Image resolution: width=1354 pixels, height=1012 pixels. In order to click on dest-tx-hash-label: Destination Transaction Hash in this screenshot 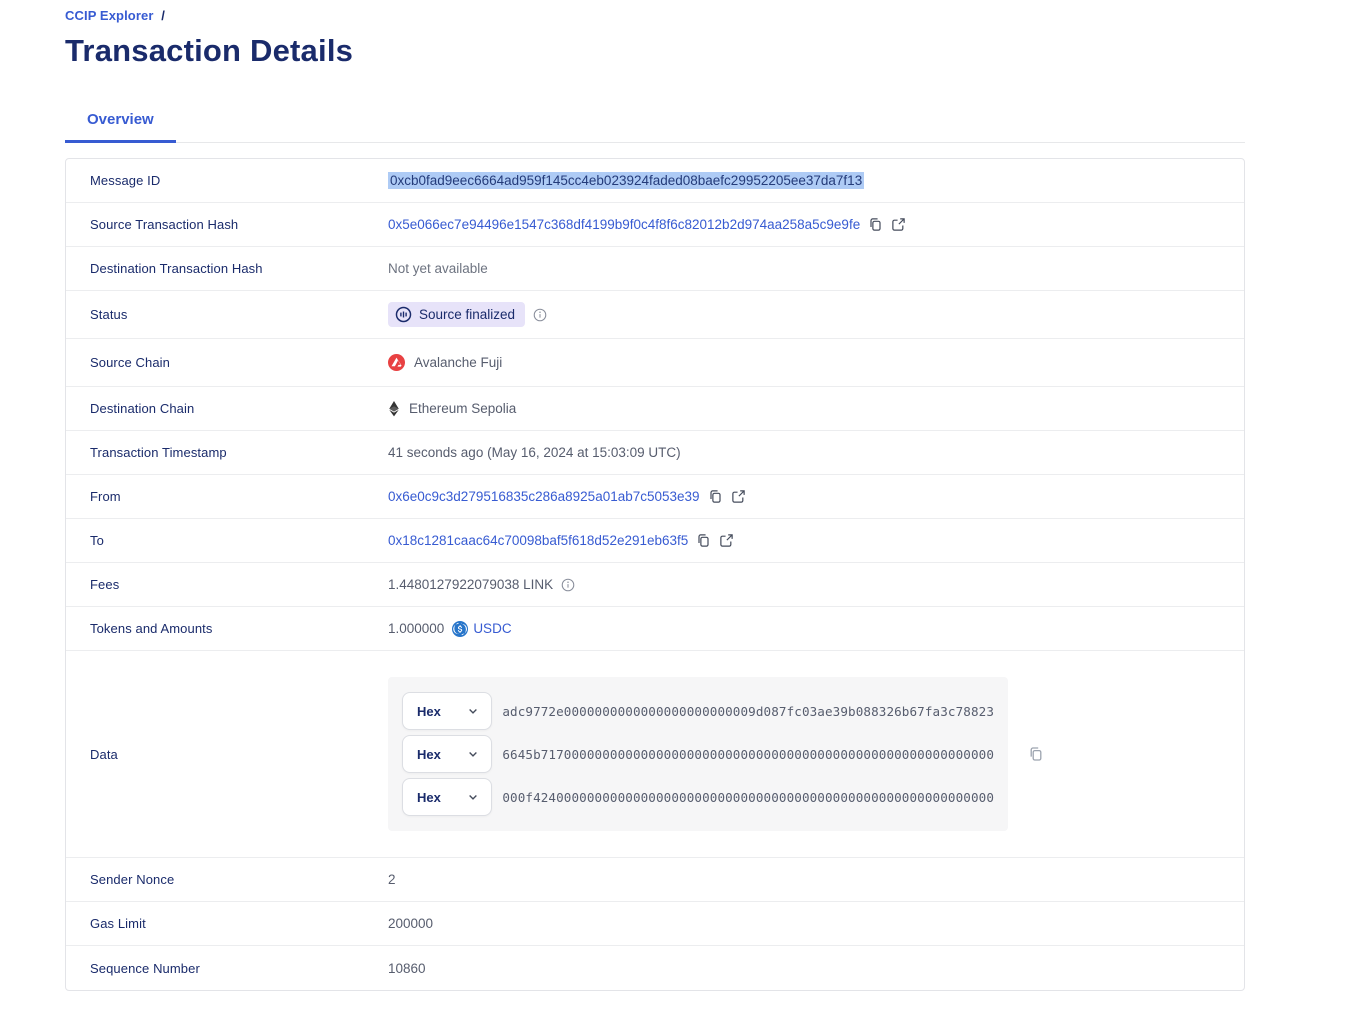, I will do `click(176, 268)`.